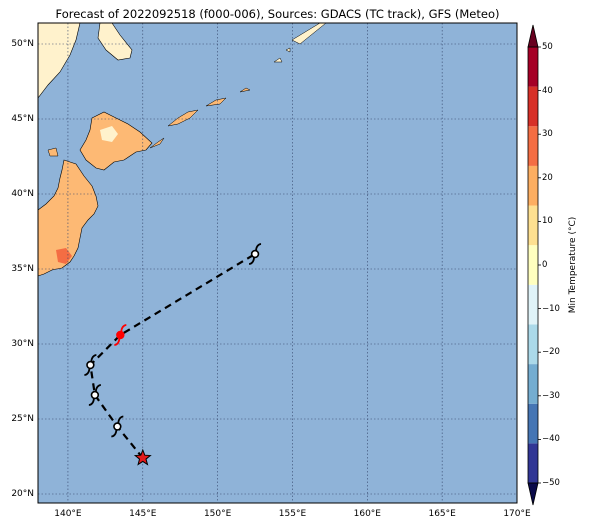 The image size is (592, 528). What do you see at coordinates (533, 36) in the screenshot?
I see `colorbar-extend-top` at bounding box center [533, 36].